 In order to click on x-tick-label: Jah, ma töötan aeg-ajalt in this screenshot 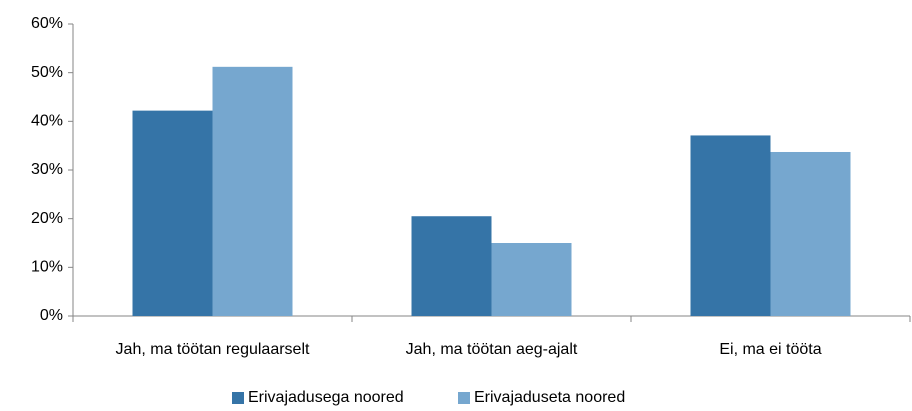, I will do `click(492, 349)`.